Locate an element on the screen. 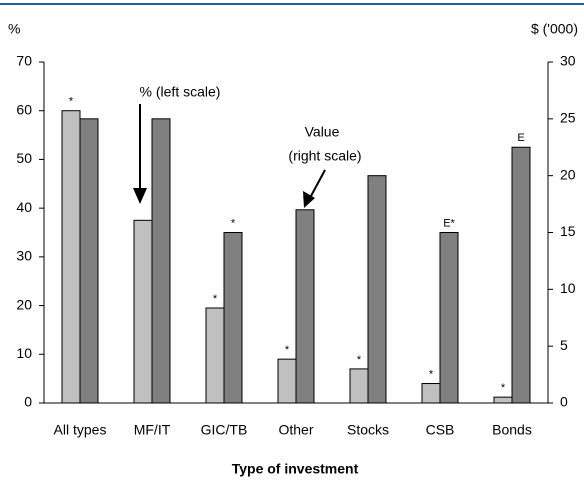 Image resolution: width=584 pixels, height=481 pixels. right-axis-label: $ ('000) is located at coordinates (554, 29).